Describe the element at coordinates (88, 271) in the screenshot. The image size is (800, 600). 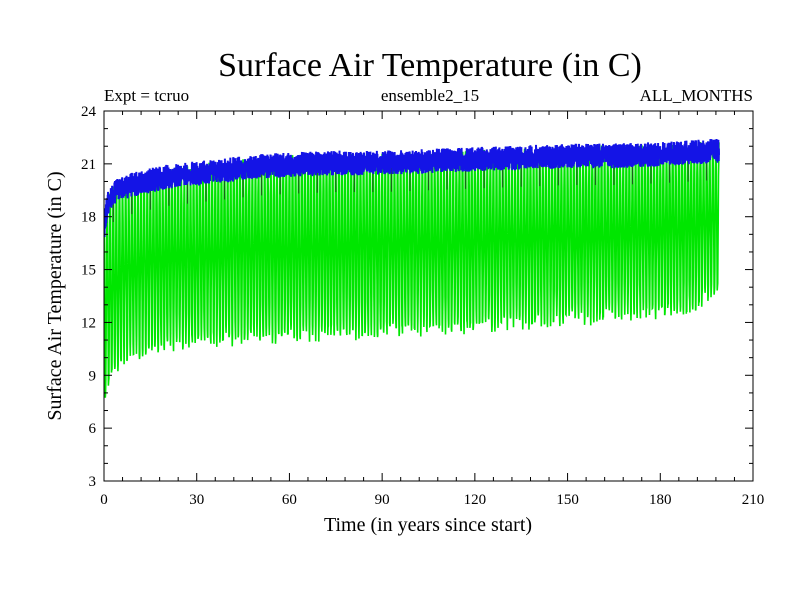
I see `y-tick-label: 15` at that location.